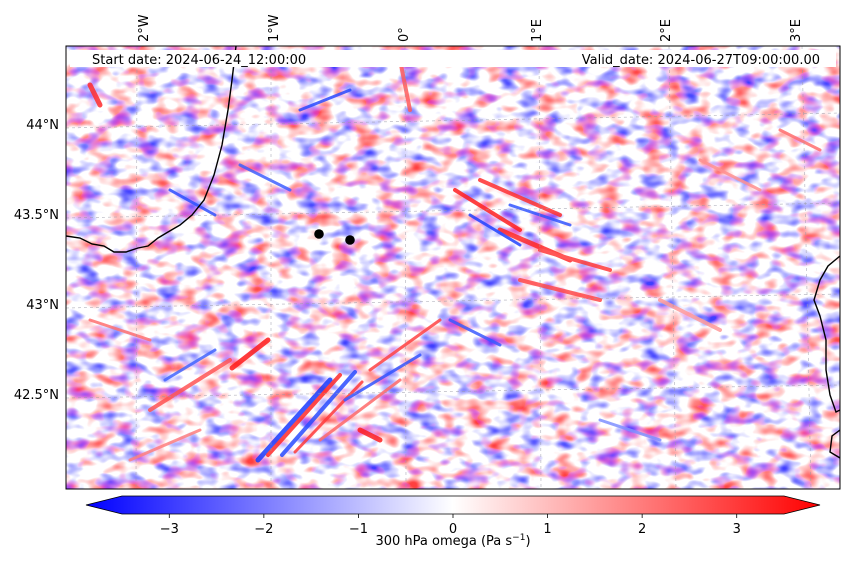 This screenshot has height=562, width=850. Describe the element at coordinates (453, 529) in the screenshot. I see `colorbar-tick-label: 0` at that location.